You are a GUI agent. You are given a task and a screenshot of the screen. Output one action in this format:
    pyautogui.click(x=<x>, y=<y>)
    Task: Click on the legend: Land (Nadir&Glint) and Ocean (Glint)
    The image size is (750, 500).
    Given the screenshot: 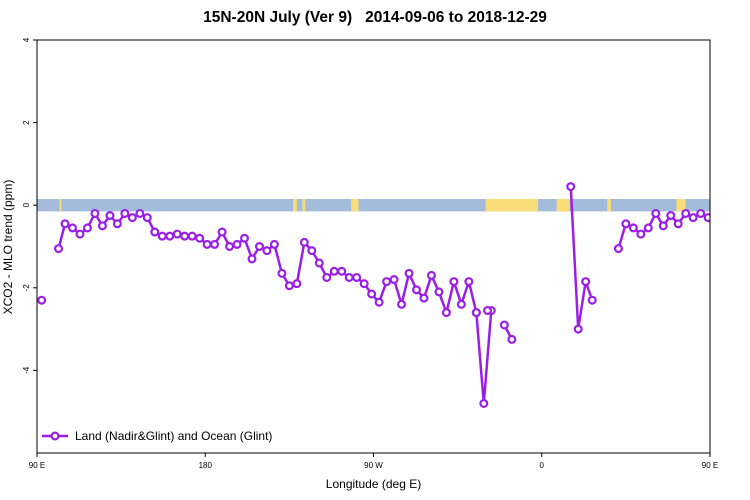 What is the action you would take?
    pyautogui.click(x=157, y=436)
    